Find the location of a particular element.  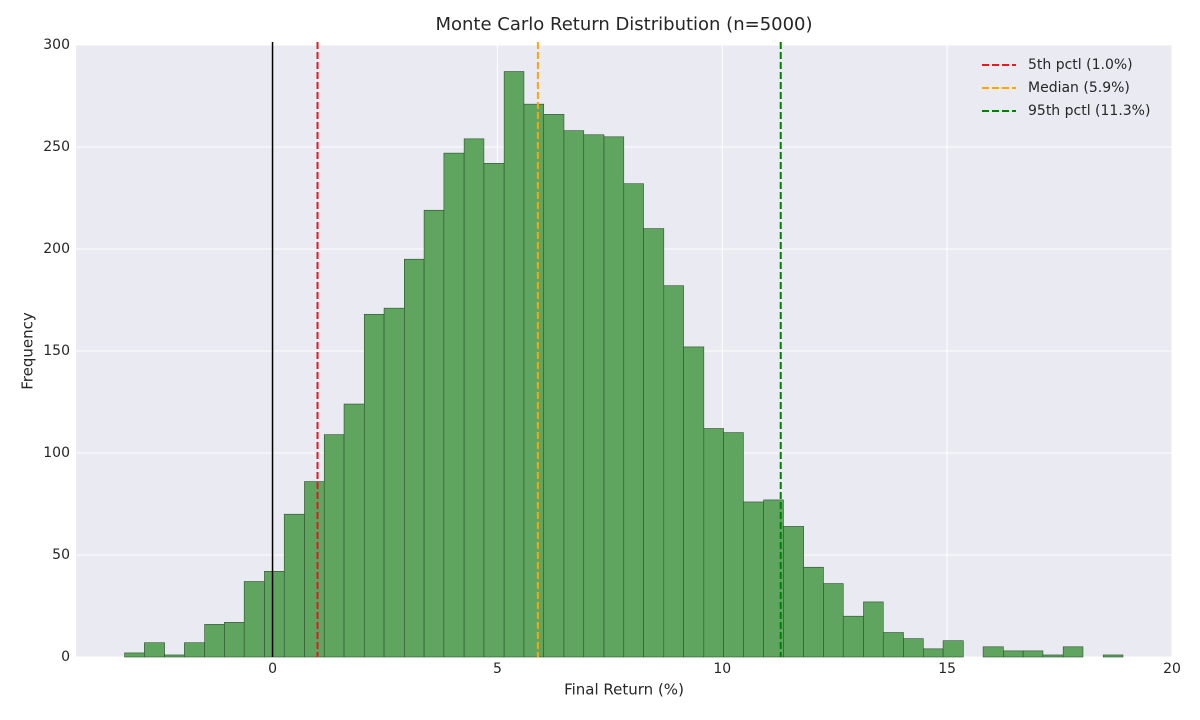

y-tick-label: 300 is located at coordinates (56, 45).